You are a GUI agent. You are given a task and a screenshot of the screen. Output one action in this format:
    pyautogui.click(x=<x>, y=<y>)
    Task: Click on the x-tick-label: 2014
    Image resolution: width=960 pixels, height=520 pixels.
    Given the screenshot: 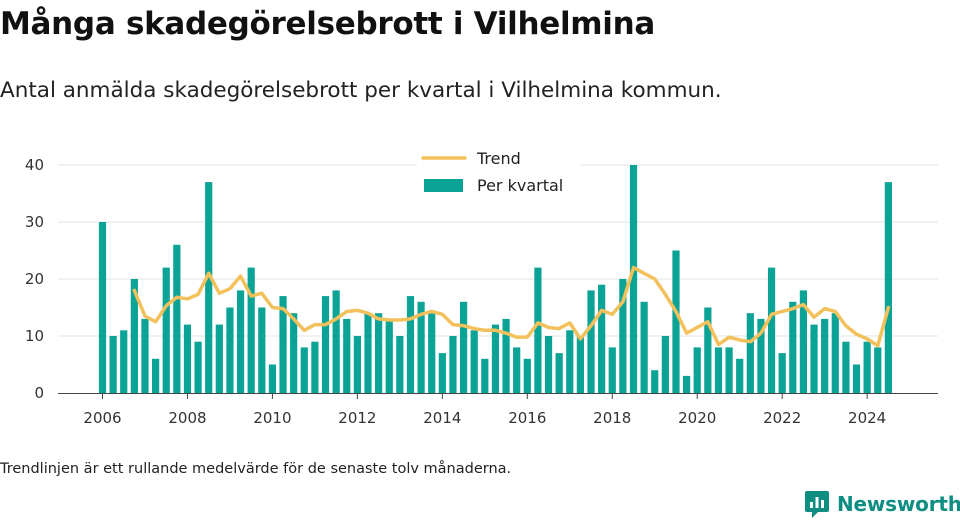 What is the action you would take?
    pyautogui.click(x=442, y=418)
    